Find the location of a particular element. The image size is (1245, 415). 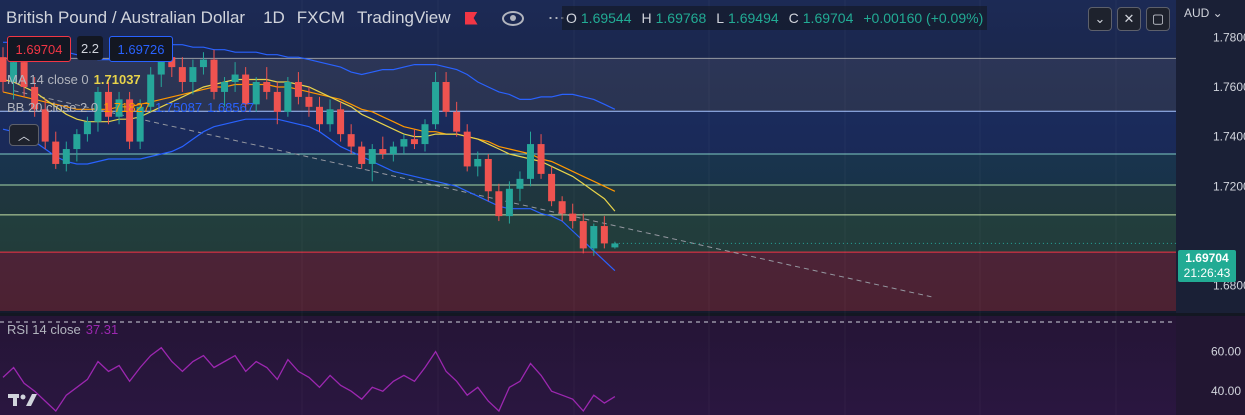

price-tick-label: 1.72000 is located at coordinates (1229, 186).